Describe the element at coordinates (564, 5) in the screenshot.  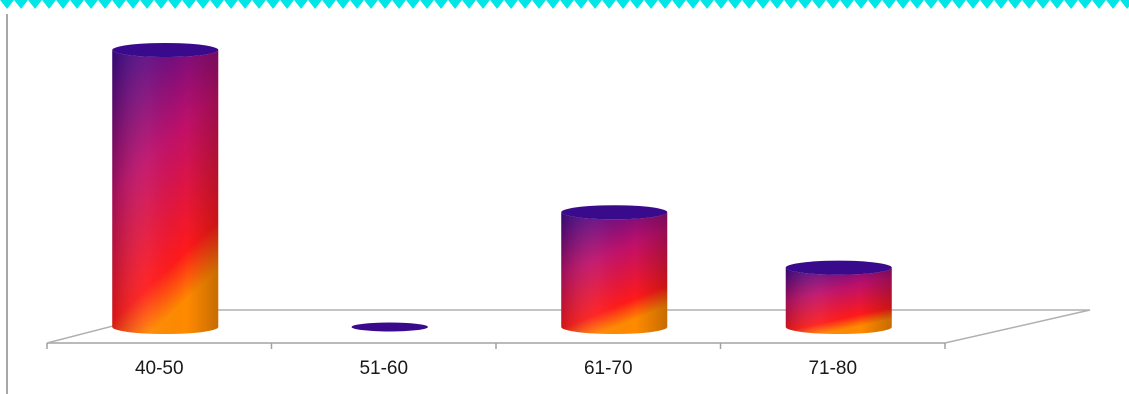
I see `decorative-top-border` at that location.